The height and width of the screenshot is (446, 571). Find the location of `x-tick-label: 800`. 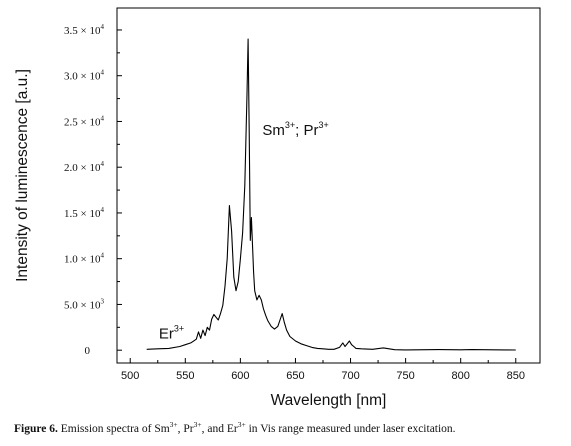

x-tick-label: 800 is located at coordinates (461, 376).